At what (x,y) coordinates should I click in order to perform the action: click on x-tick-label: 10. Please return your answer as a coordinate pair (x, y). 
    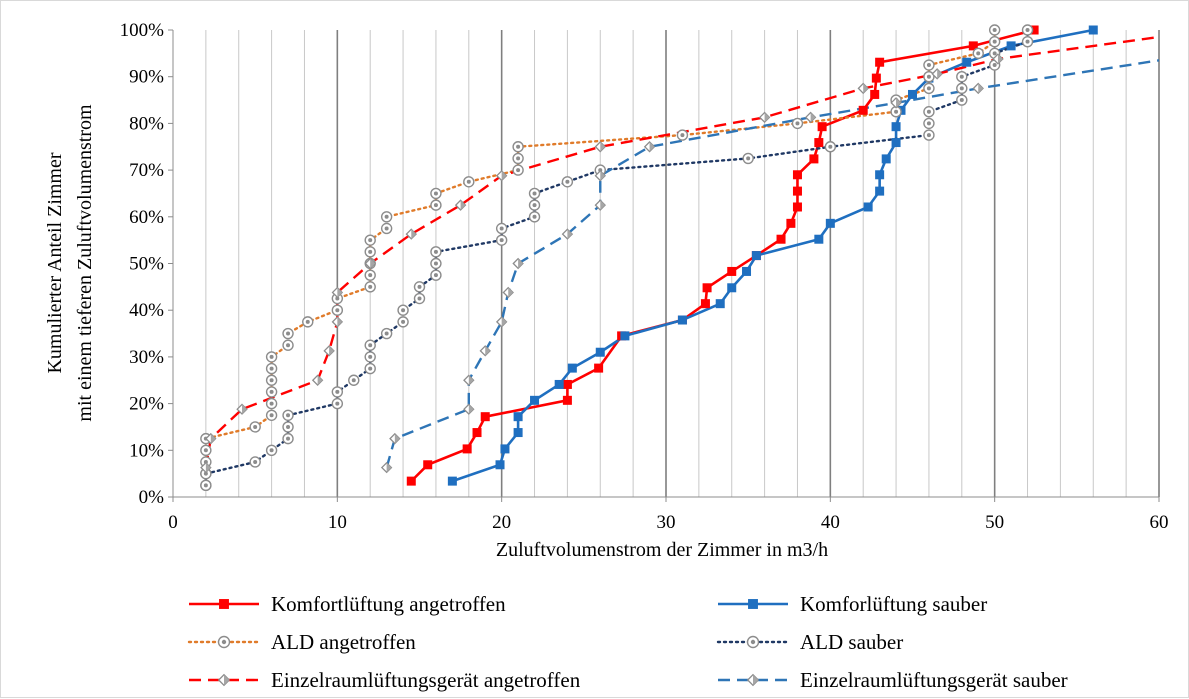
    Looking at the image, I should click on (337, 522).